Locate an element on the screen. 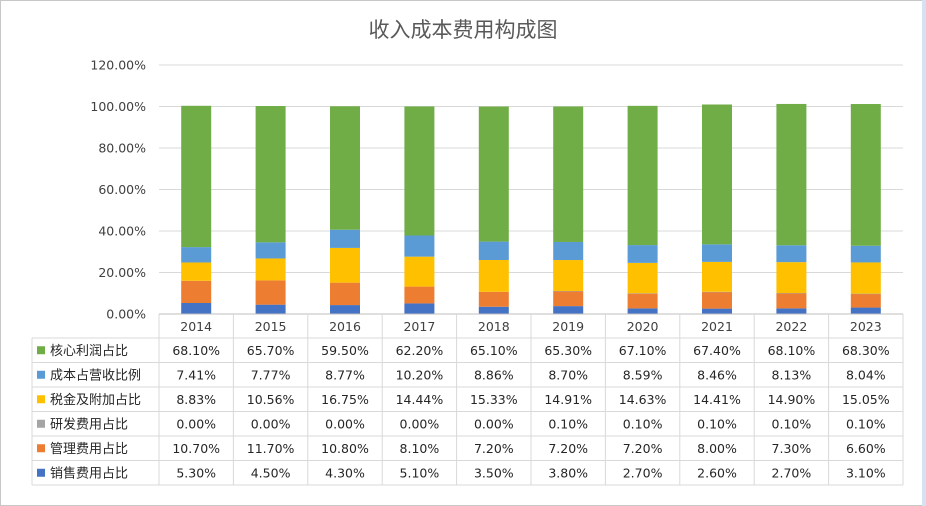 This screenshot has height=506, width=926. data-label: 8.86% is located at coordinates (494, 374).